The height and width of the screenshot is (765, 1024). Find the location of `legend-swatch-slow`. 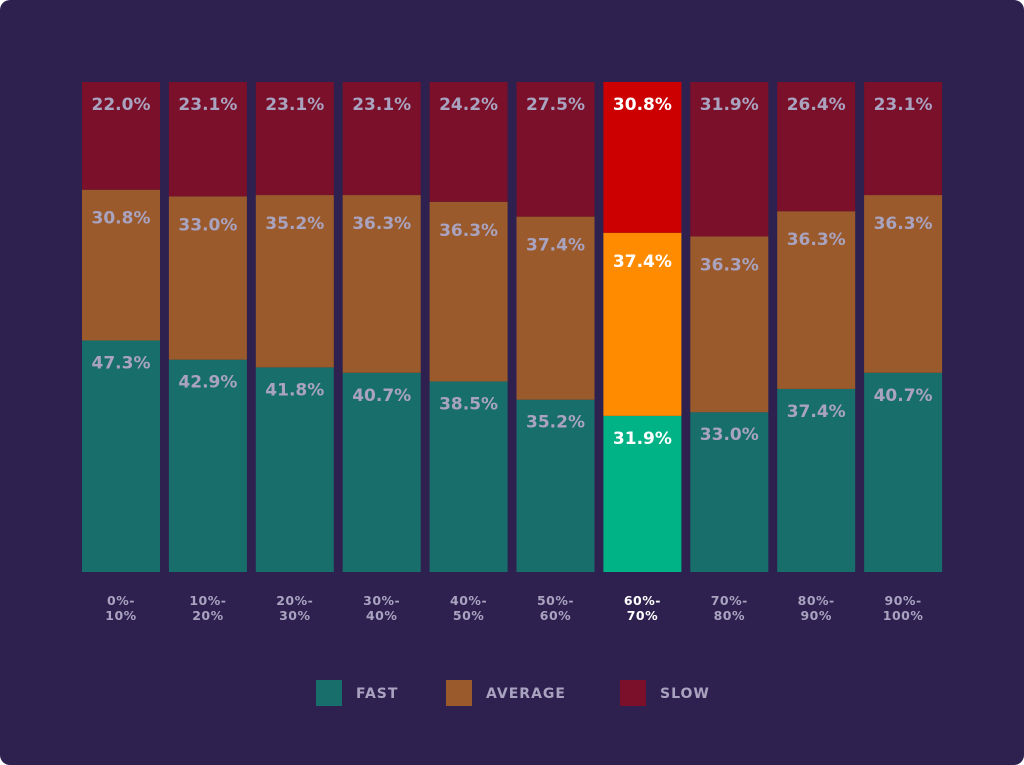

legend-swatch-slow is located at coordinates (633, 693).